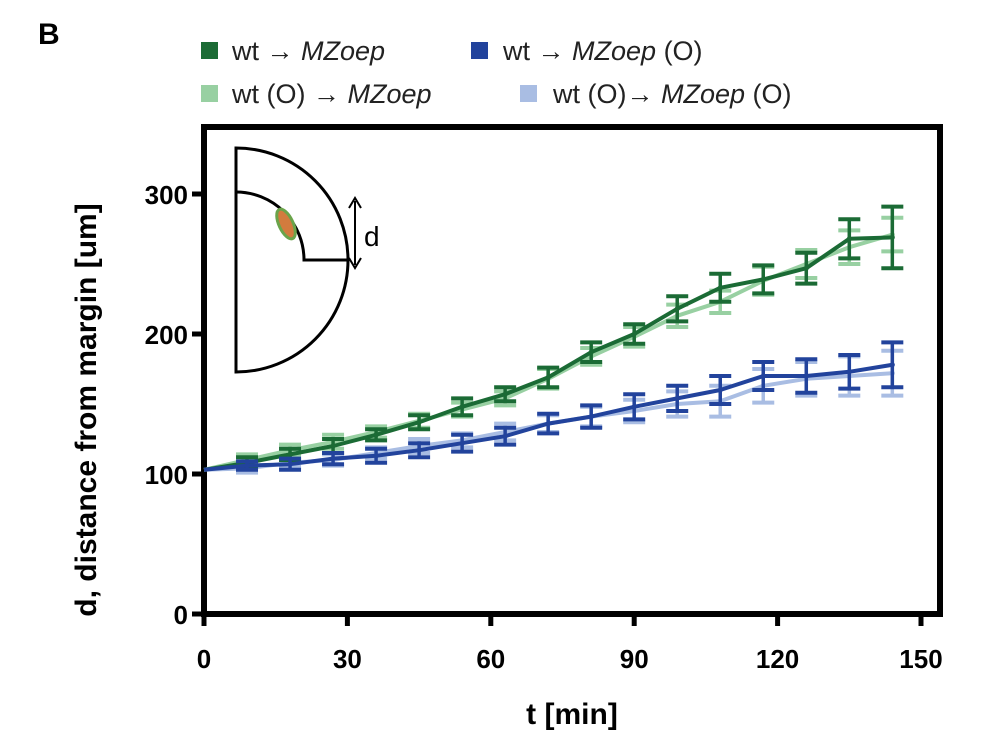 This screenshot has height=744, width=997. I want to click on x-tick-label-0: 0, so click(204, 659).